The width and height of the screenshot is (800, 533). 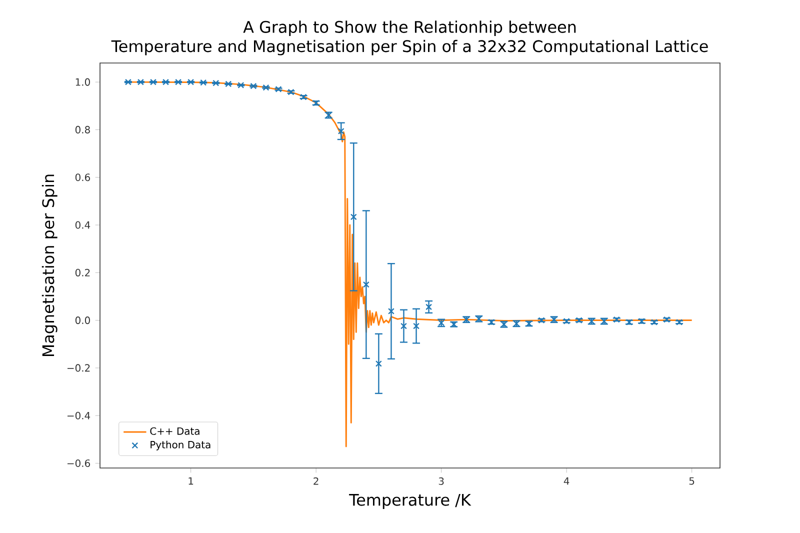 I want to click on legend-label: Python Data, so click(x=180, y=445).